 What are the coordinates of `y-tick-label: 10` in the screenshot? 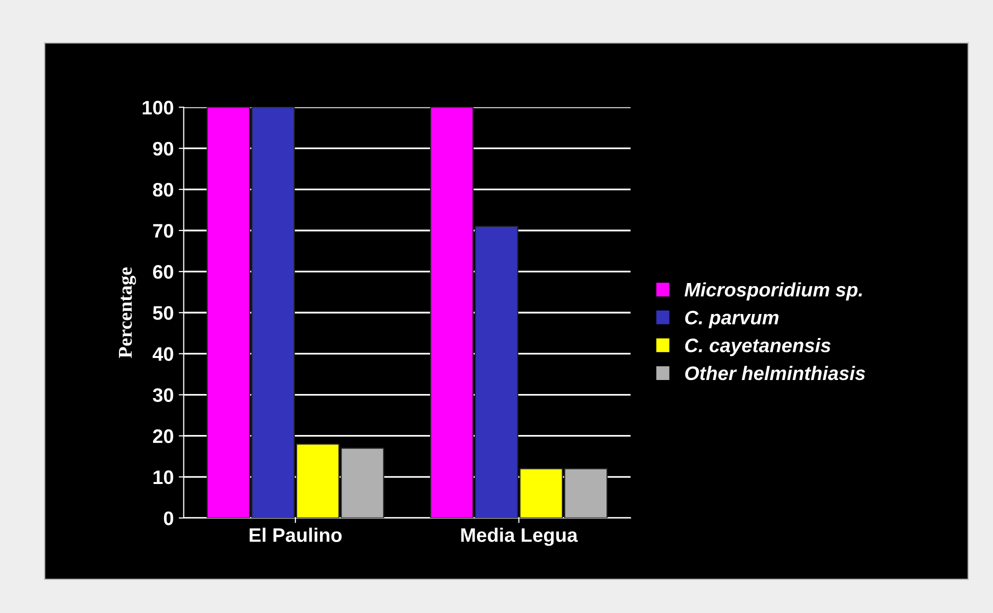 It's located at (164, 477).